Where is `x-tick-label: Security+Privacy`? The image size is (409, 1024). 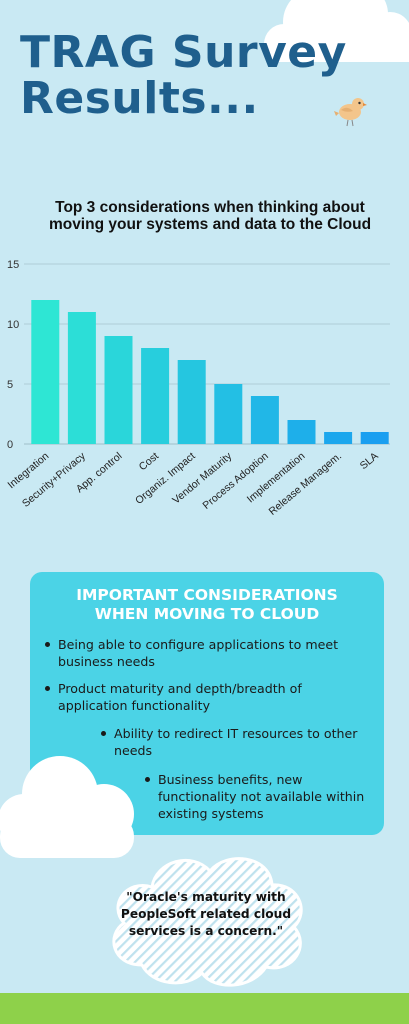
x-tick-label: Security+Privacy is located at coordinates (54, 480).